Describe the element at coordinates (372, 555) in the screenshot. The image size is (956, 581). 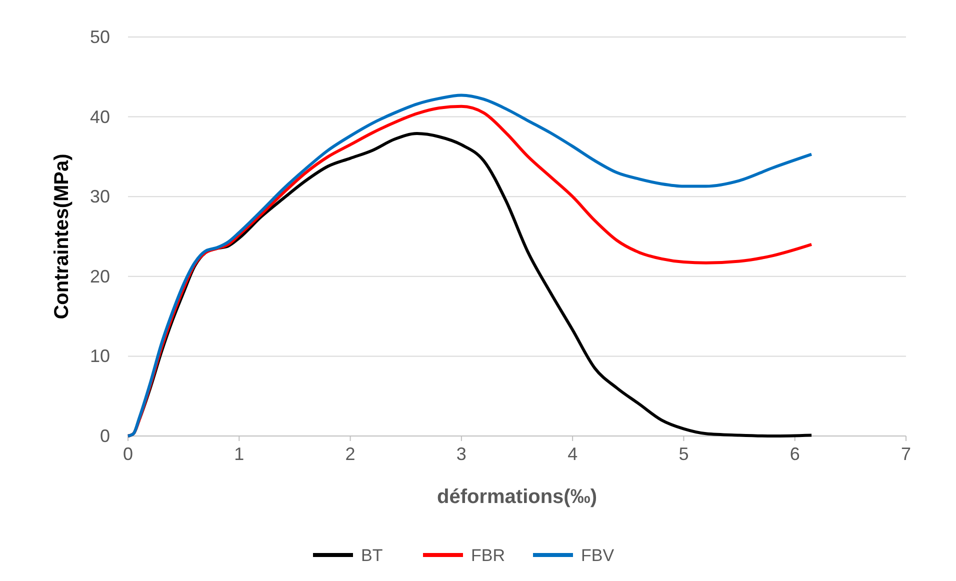
I see `legend-label: BT` at that location.